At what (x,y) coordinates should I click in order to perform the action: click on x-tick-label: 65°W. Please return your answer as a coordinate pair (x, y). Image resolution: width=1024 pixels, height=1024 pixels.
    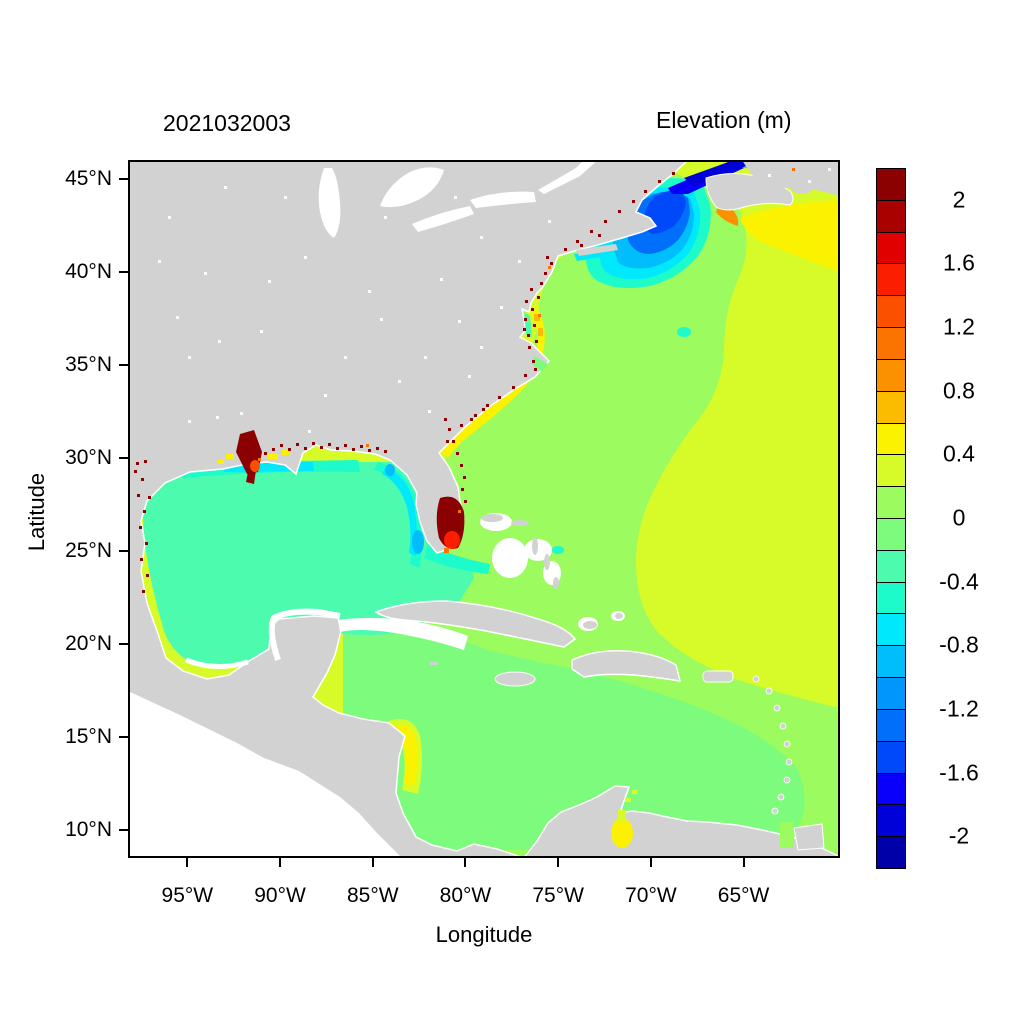
    Looking at the image, I should click on (743, 895).